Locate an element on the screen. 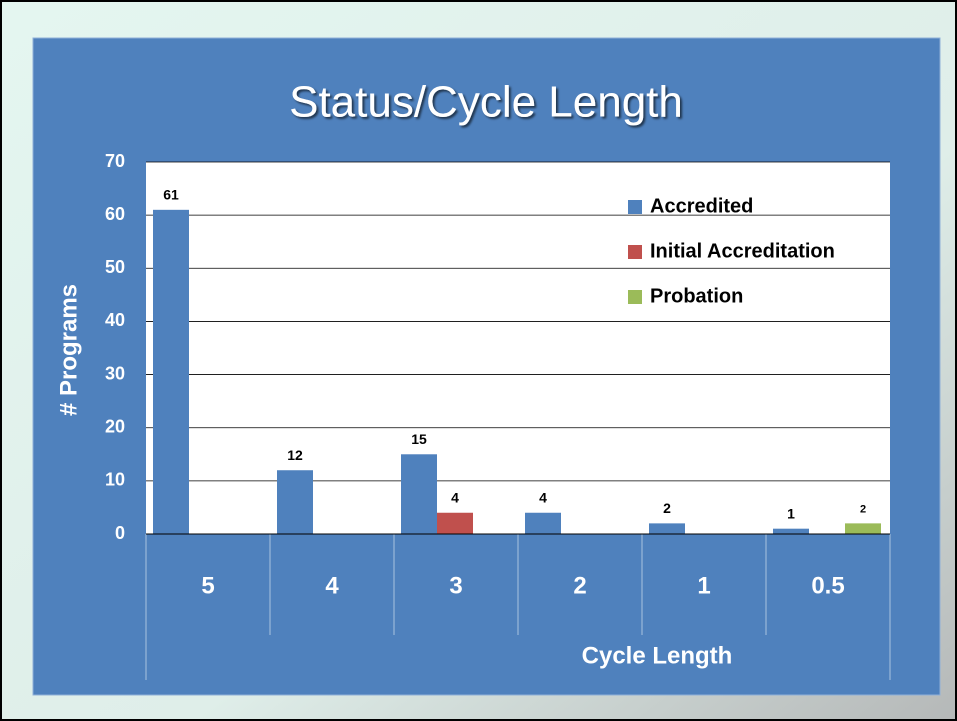  chart-title: Status/Cycle Length is located at coordinates (486, 102).